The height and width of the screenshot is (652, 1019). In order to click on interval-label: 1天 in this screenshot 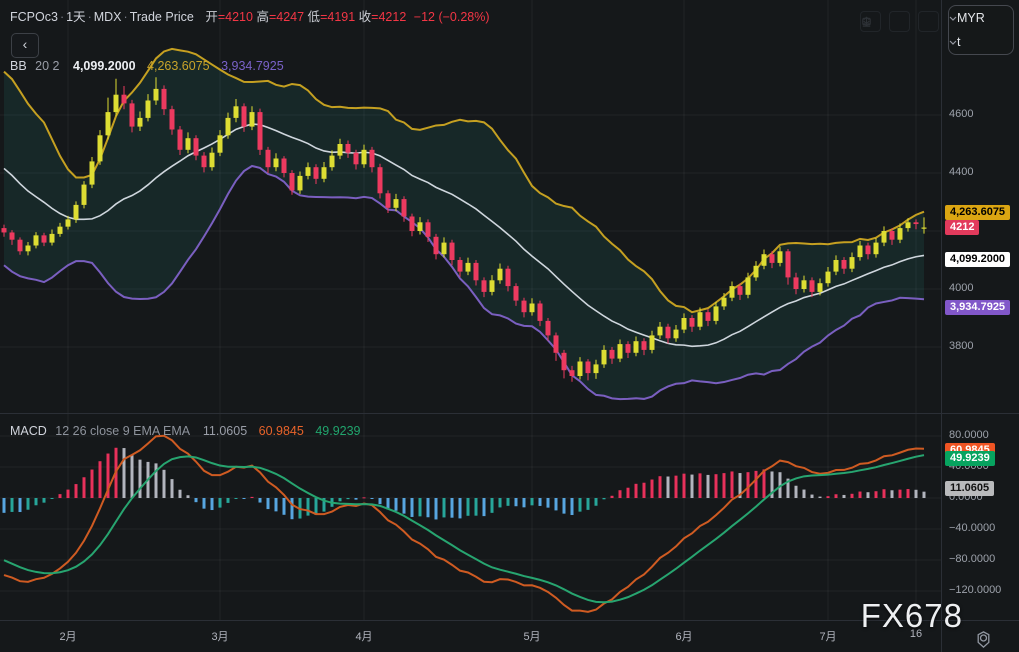, I will do `click(76, 17)`.